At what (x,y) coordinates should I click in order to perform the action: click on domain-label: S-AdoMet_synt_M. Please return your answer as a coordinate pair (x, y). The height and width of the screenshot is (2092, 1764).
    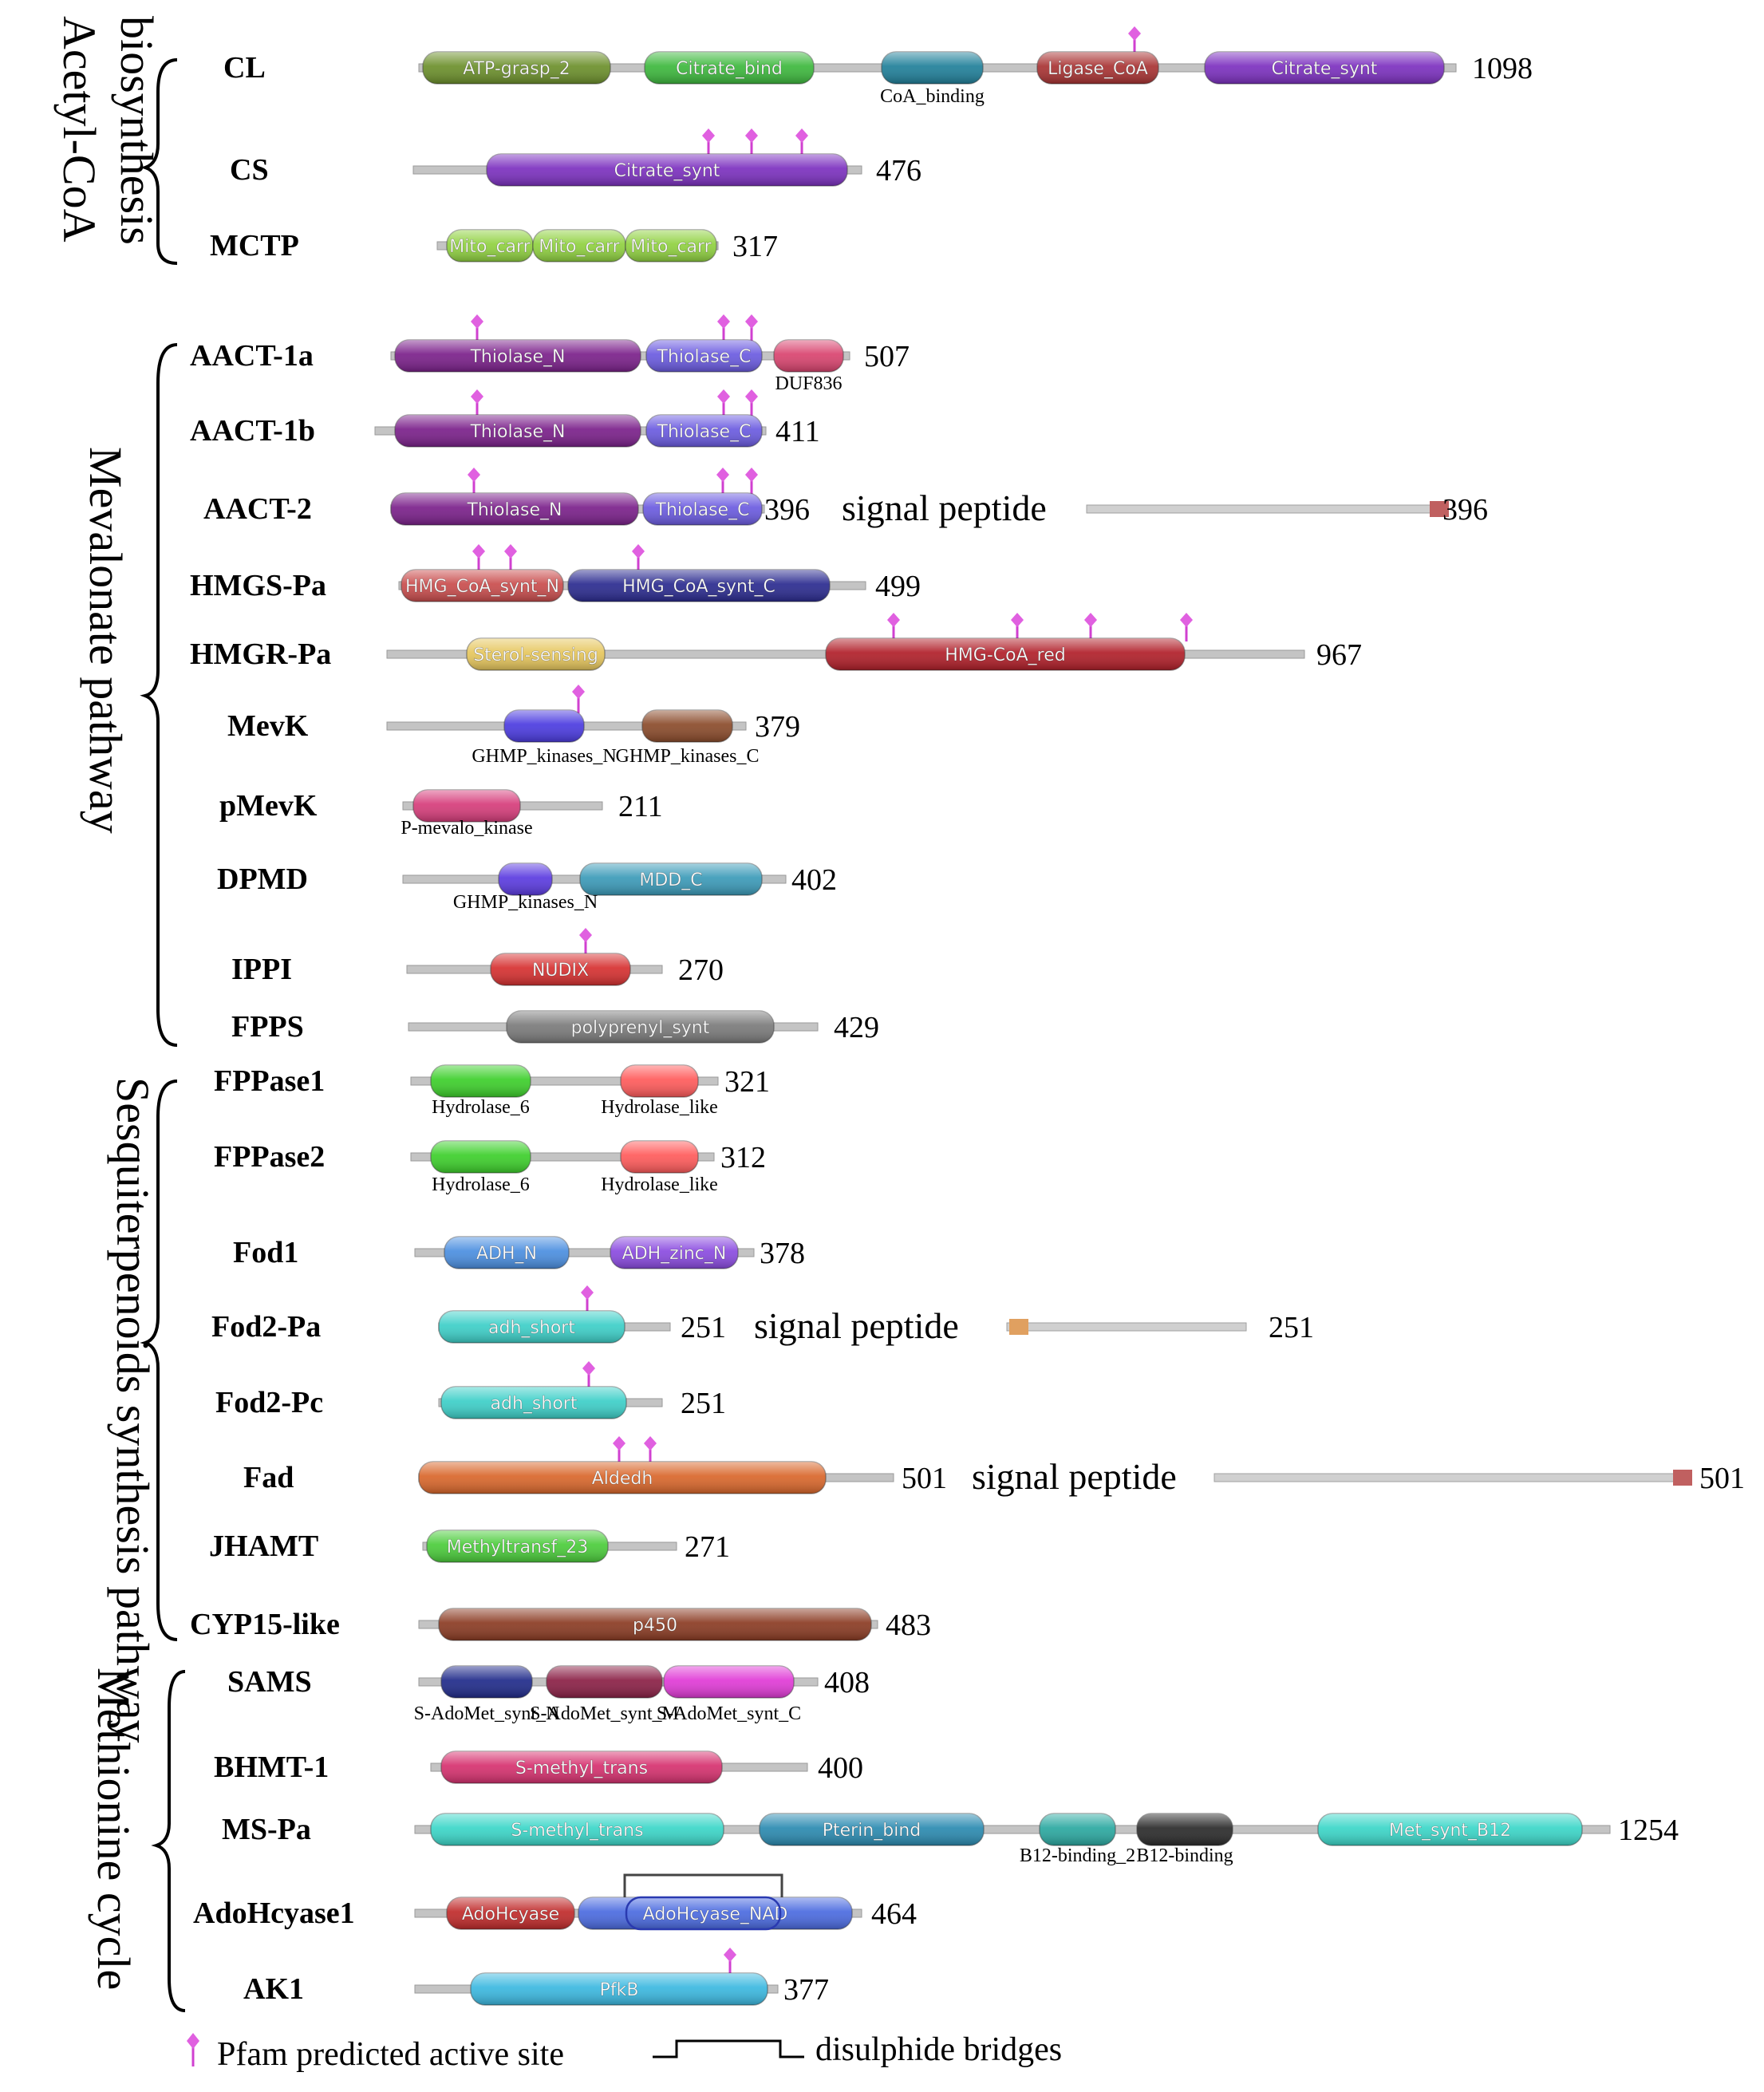
    Looking at the image, I should click on (604, 1713).